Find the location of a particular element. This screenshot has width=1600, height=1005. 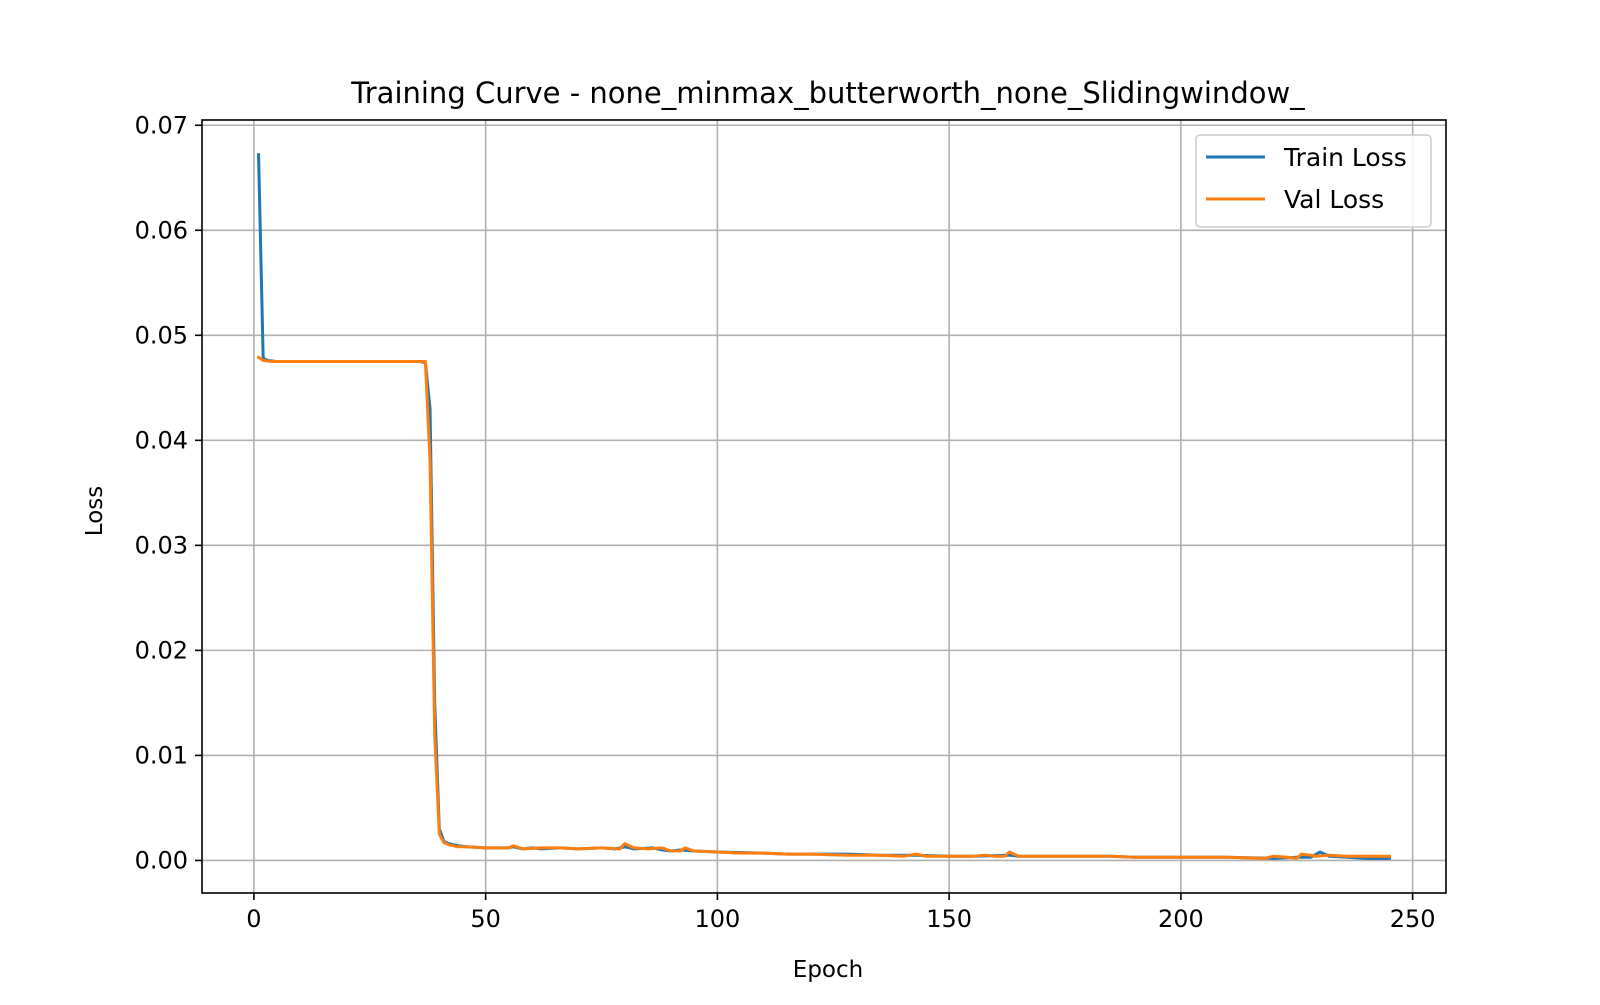

x-tick-label: 200 is located at coordinates (1181, 919).